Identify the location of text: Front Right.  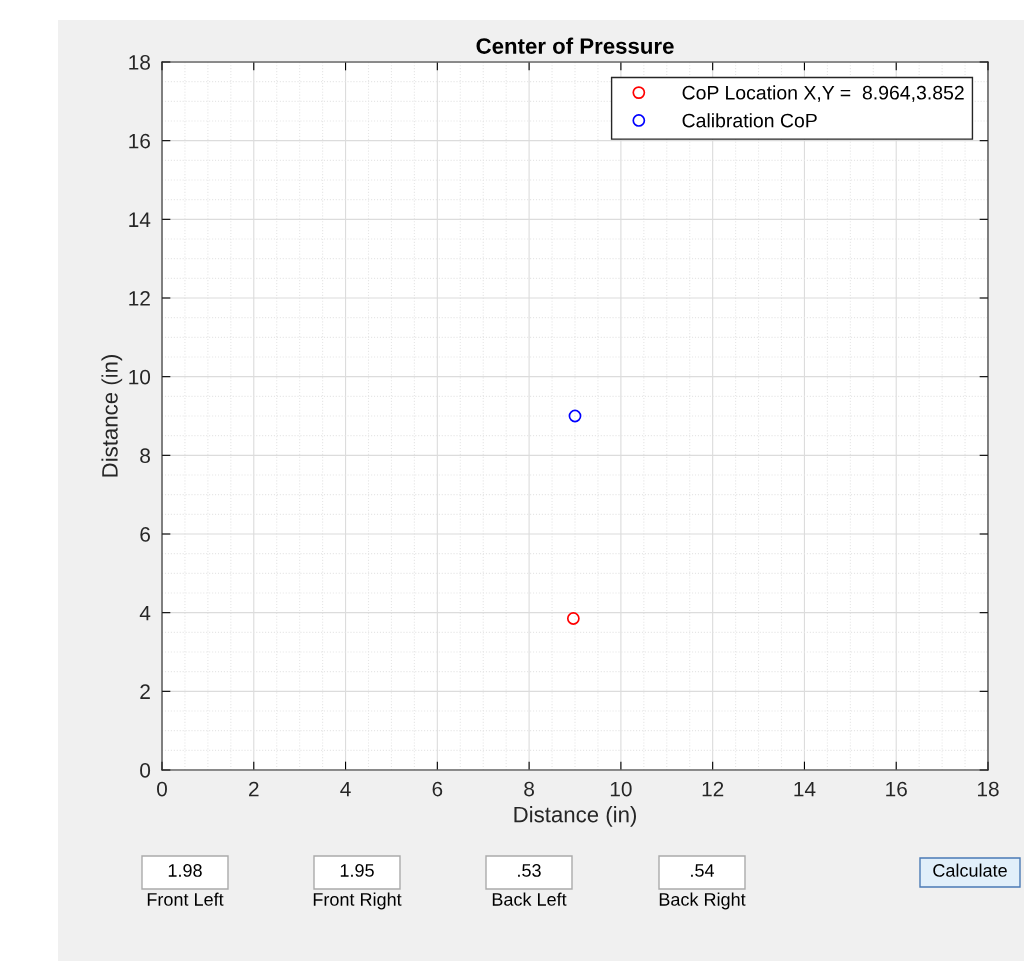
(357, 901).